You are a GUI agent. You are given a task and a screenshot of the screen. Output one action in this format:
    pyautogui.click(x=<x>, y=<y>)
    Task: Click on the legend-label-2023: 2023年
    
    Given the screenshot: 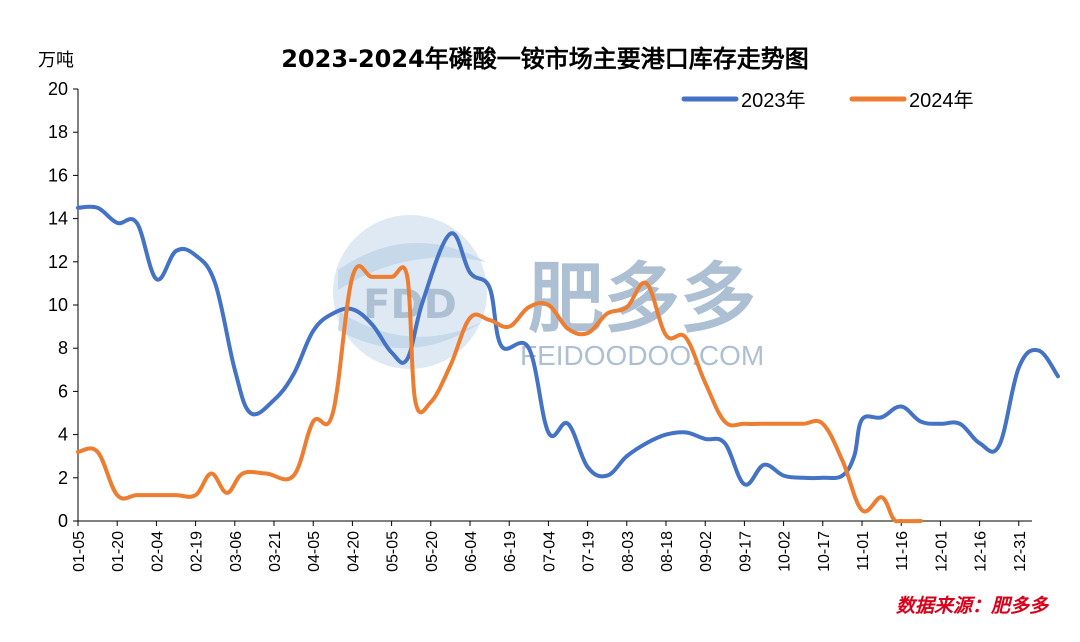 What is the action you would take?
    pyautogui.click(x=773, y=100)
    